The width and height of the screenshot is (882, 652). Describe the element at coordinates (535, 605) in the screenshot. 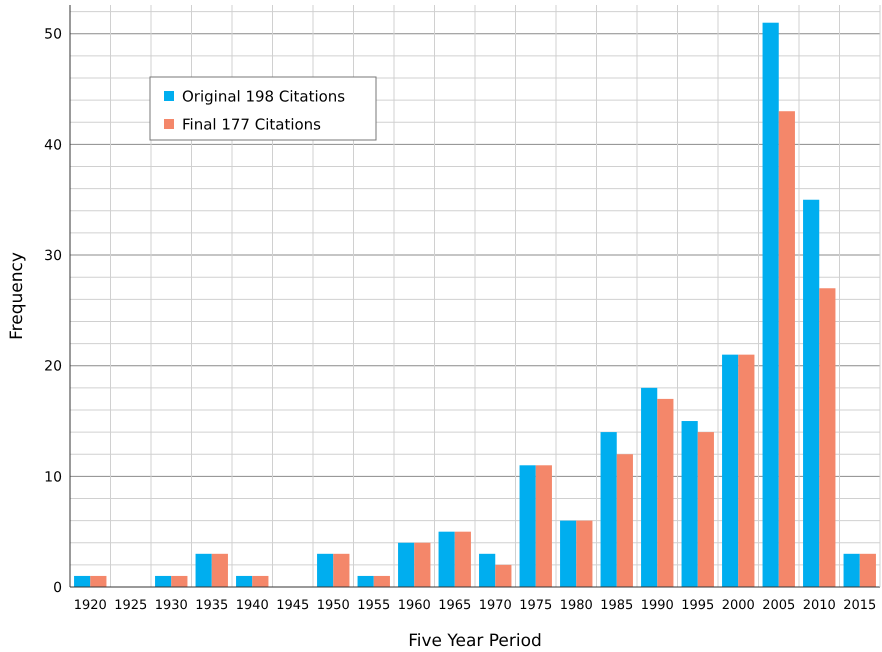

I see `x-tick-label: 1975` at that location.